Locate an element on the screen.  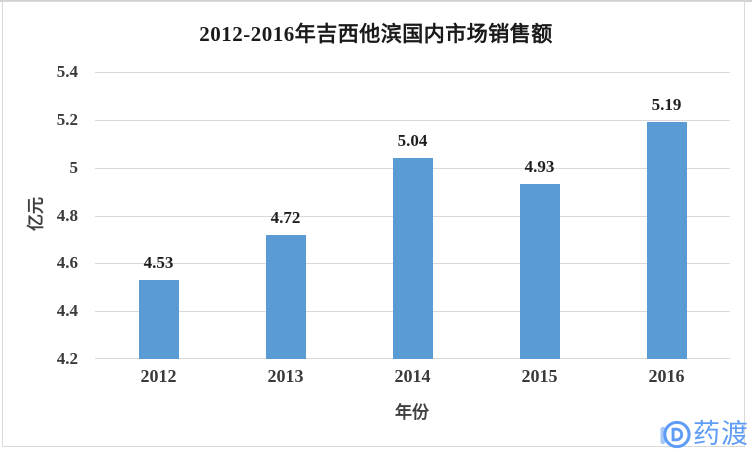
x-axis-title: 年份 is located at coordinates (412, 412).